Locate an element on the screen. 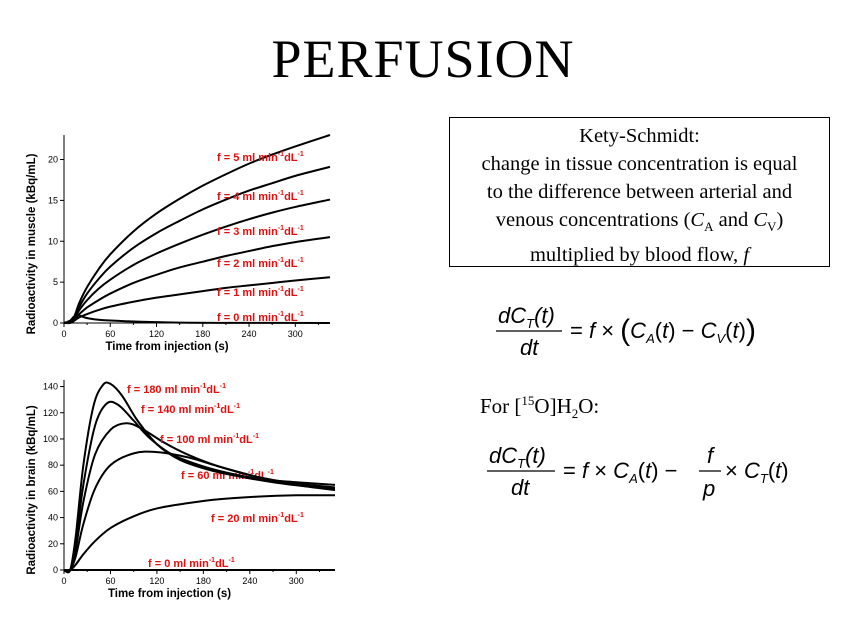 The height and width of the screenshot is (623, 846). series-label: f = 2 ml min-1dL-1 is located at coordinates (260, 263).